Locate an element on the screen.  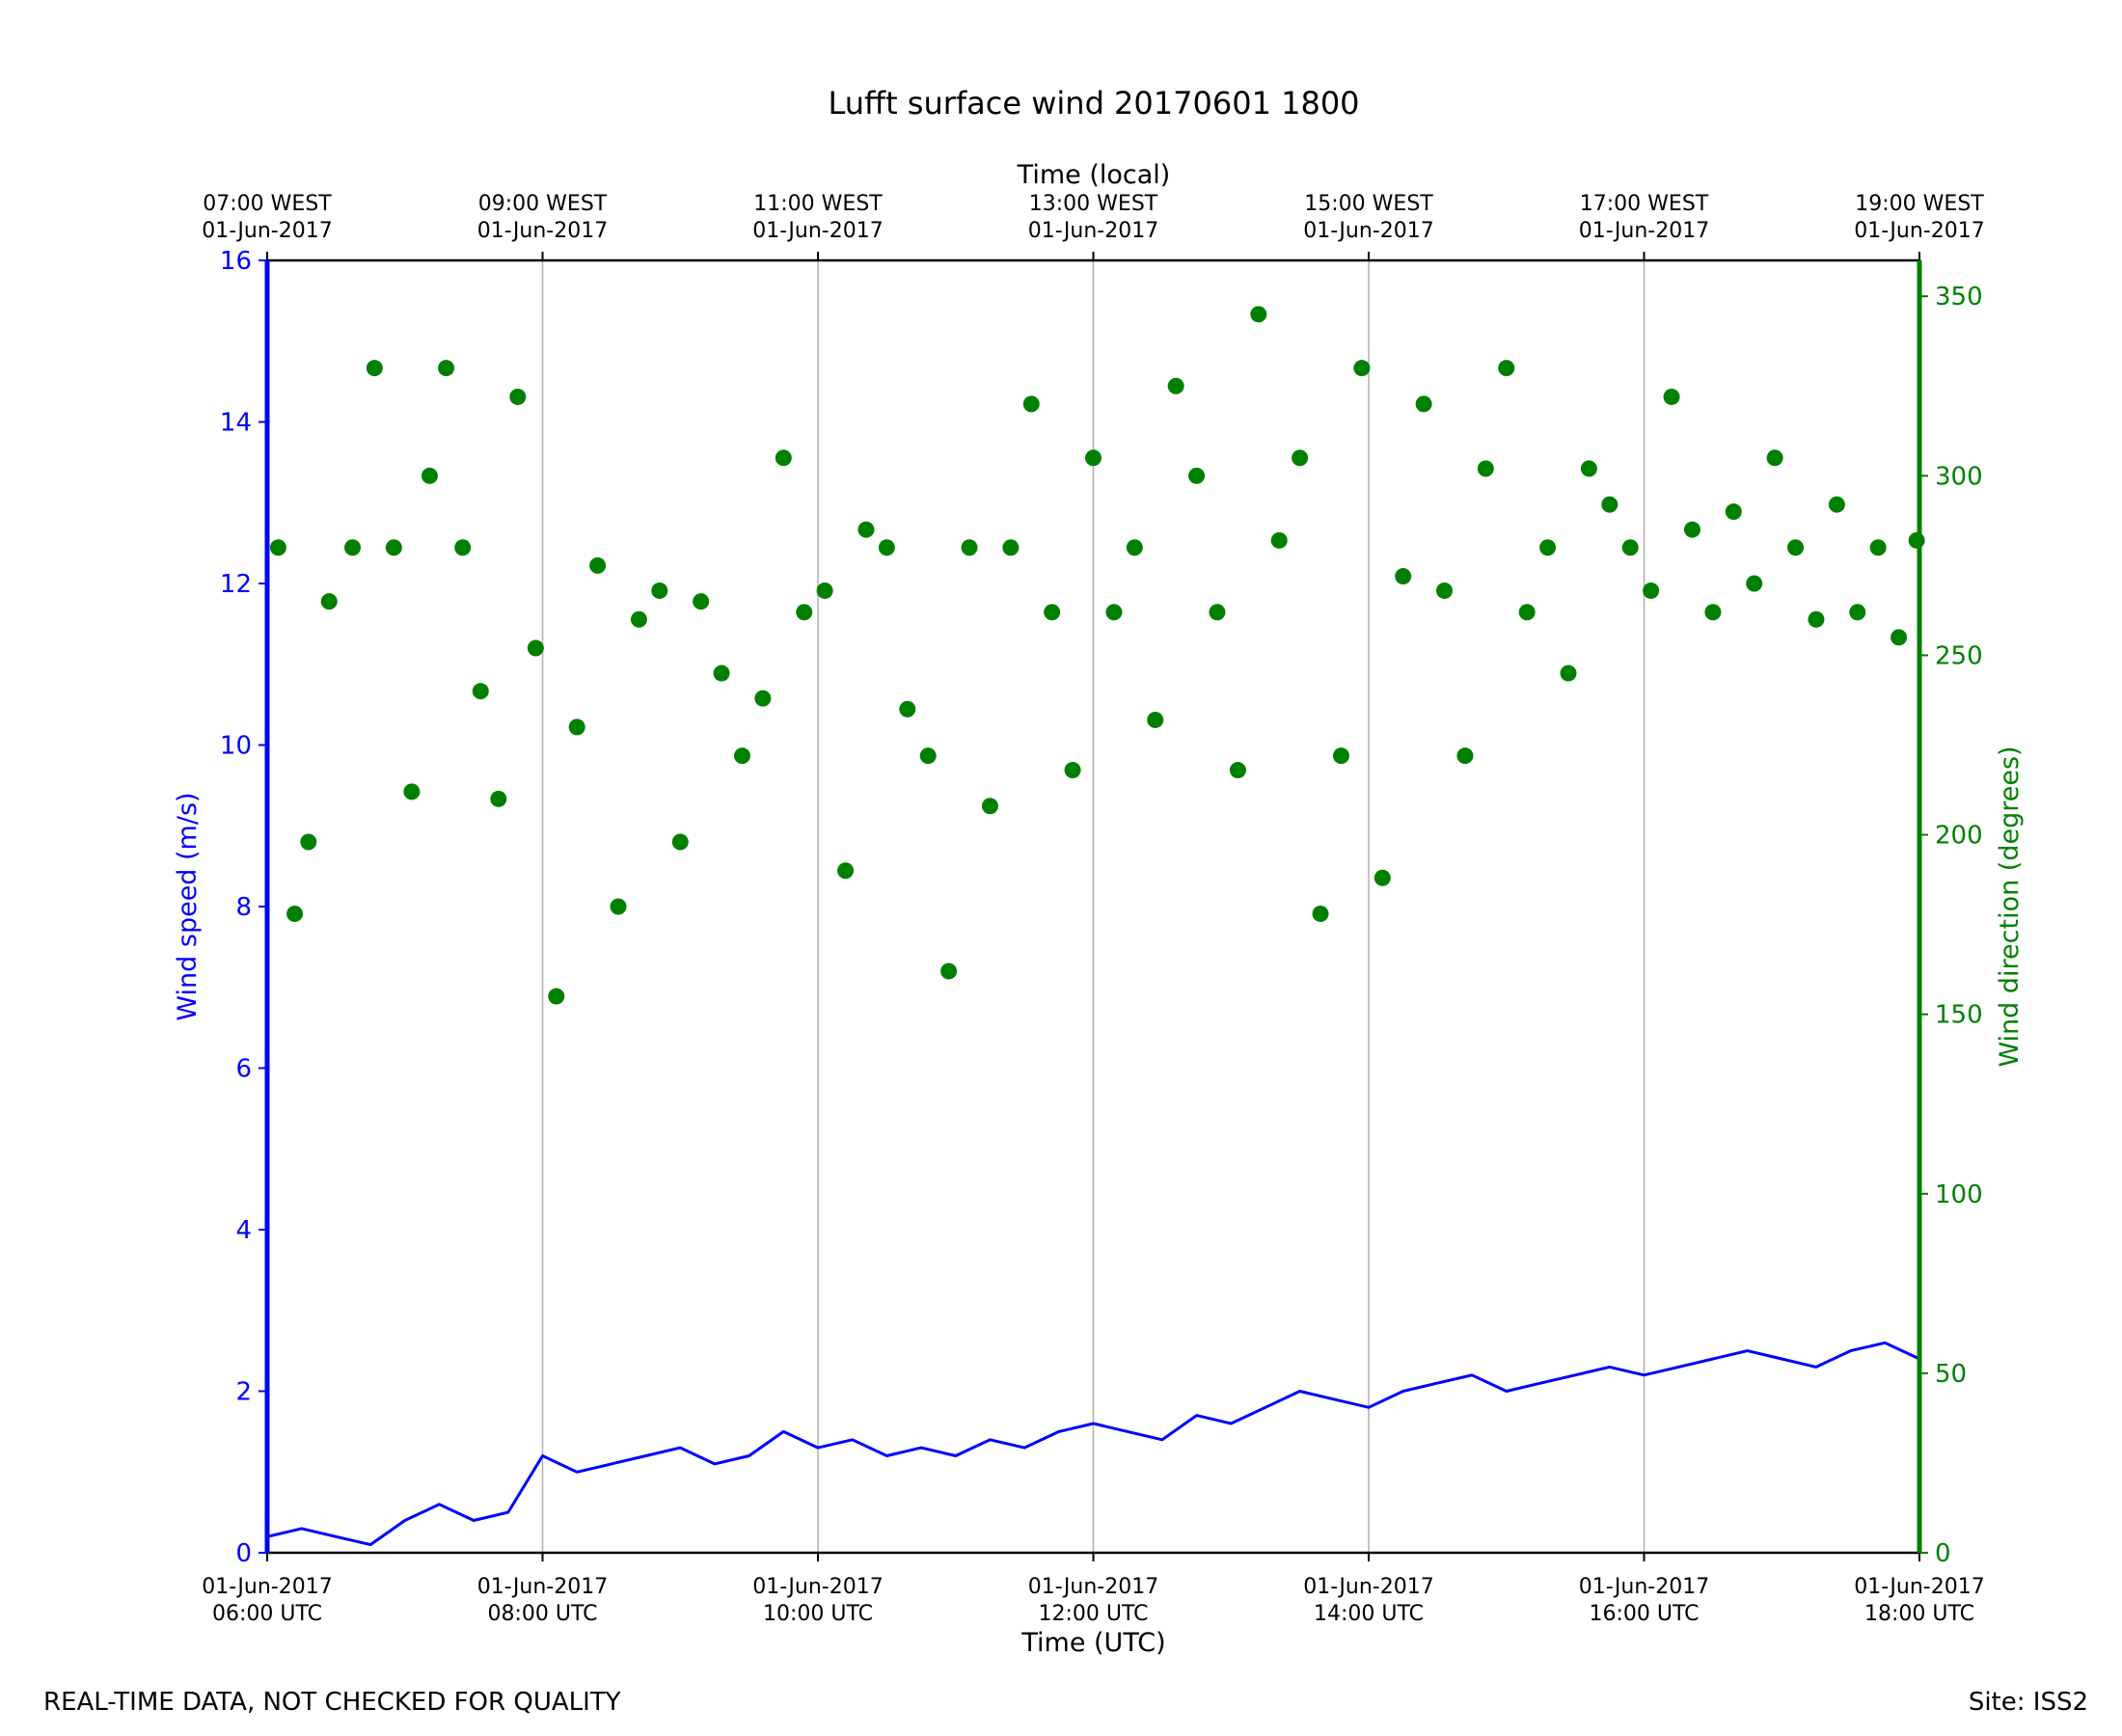
y-tick-label-right: 100 is located at coordinates (1959, 1194).